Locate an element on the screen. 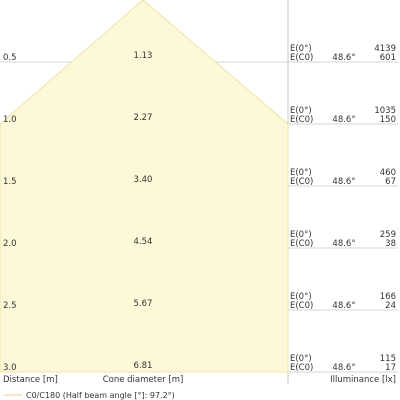 Image resolution: width=400 pixels, height=400 pixels. ec0-value: 38 is located at coordinates (390, 244).